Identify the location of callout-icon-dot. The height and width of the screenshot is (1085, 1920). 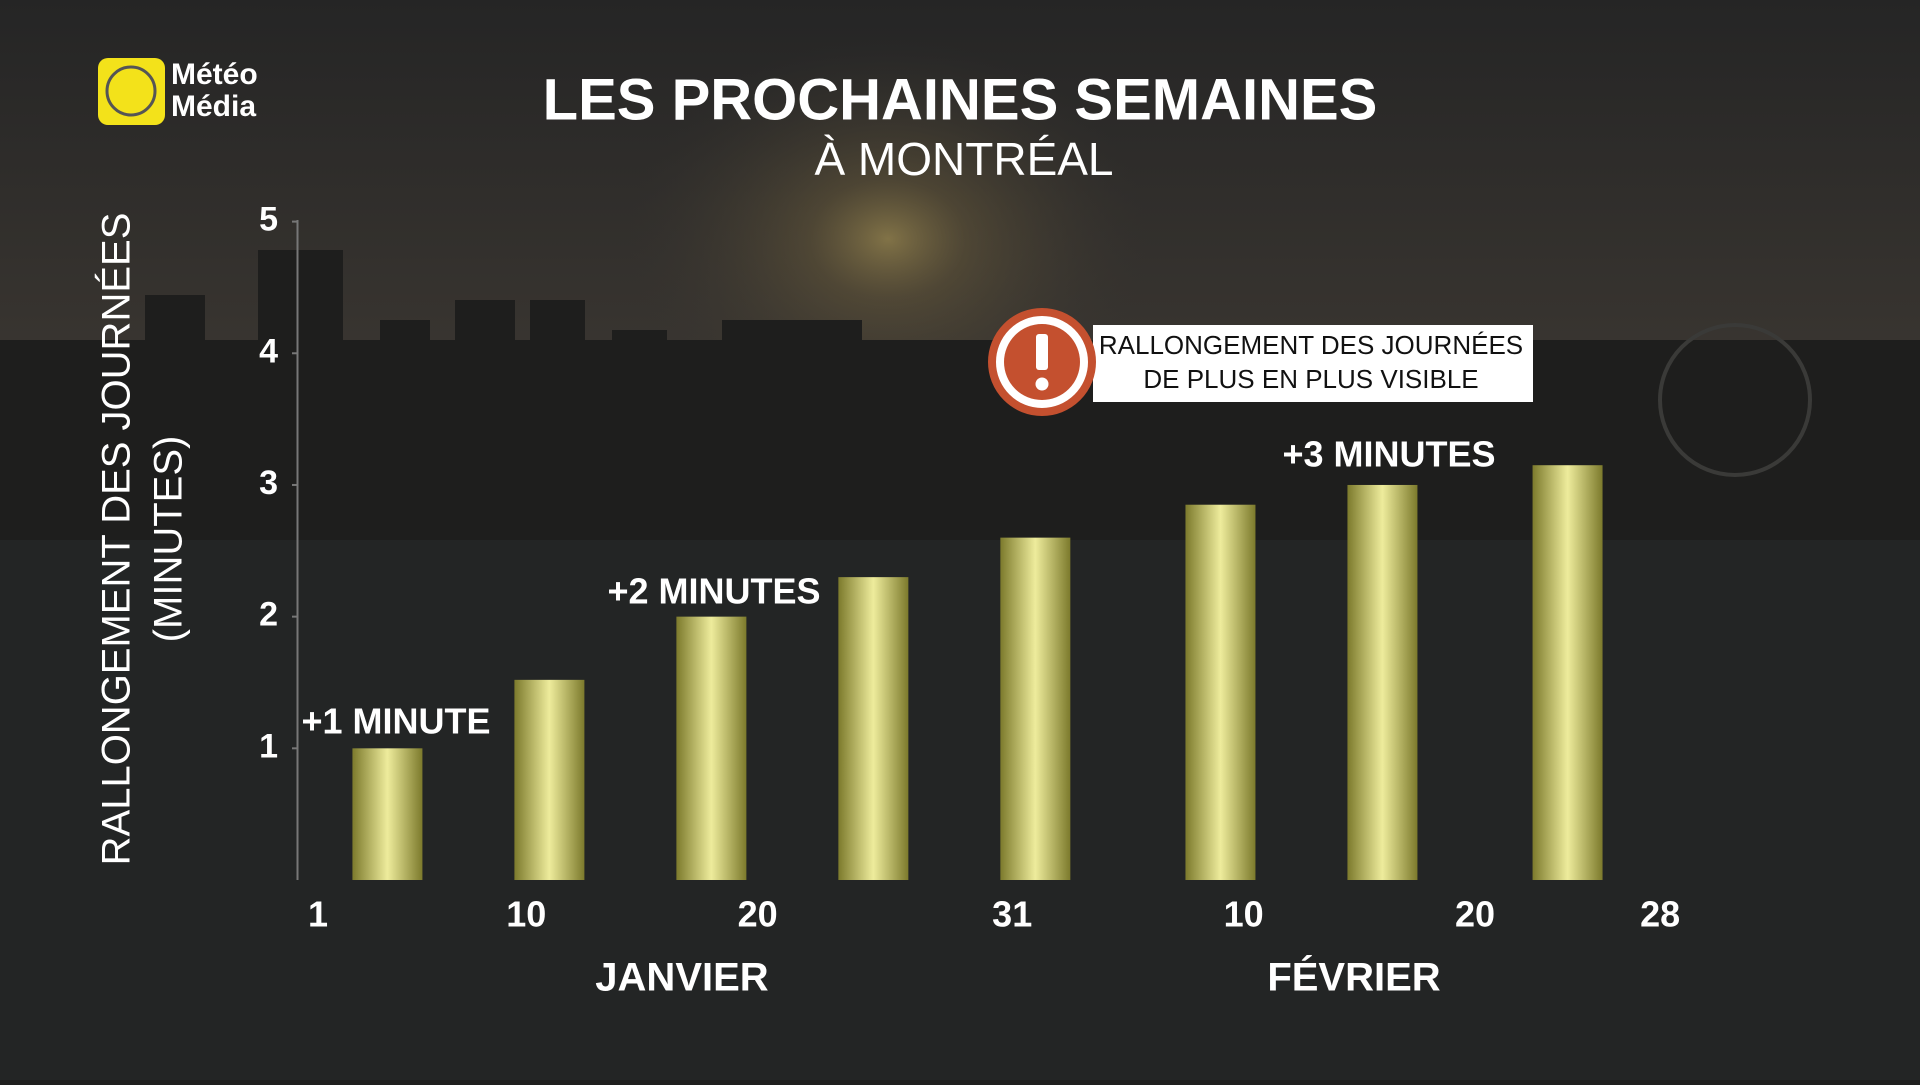
(1042, 384).